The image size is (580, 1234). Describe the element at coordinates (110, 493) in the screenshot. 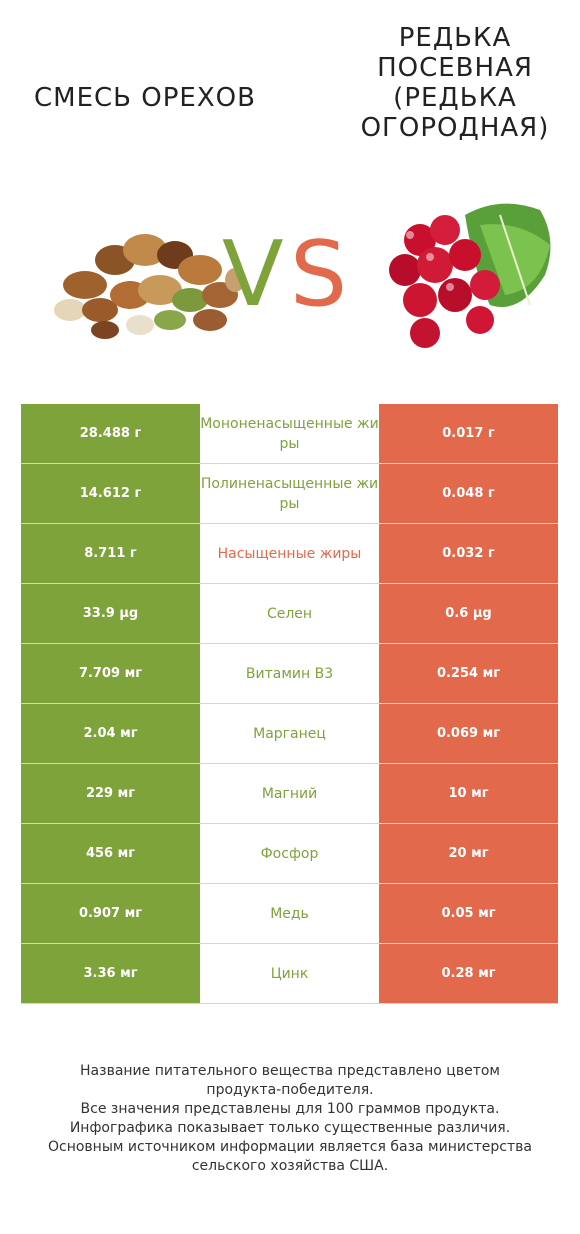

I see `left-value: 14.612 г` at that location.